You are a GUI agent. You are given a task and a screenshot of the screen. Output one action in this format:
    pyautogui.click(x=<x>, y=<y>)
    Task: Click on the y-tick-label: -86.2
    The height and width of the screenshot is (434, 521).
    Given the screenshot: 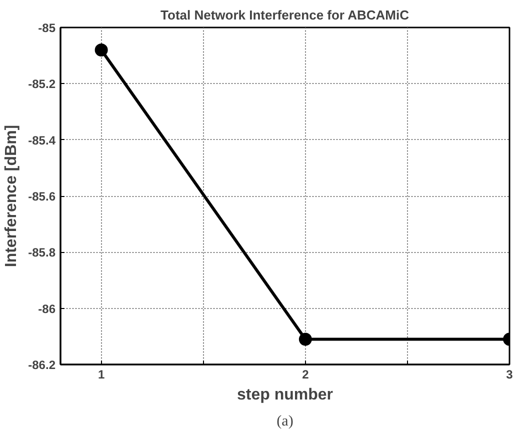 What is the action you would take?
    pyautogui.click(x=42, y=365)
    